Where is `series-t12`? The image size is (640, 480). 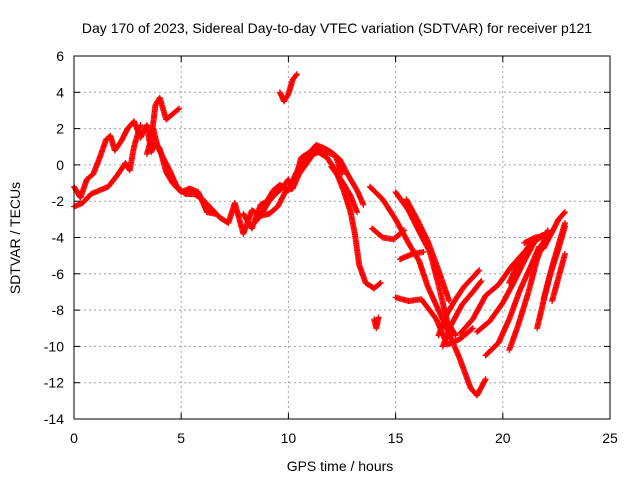
series-t12 is located at coordinates (427, 291).